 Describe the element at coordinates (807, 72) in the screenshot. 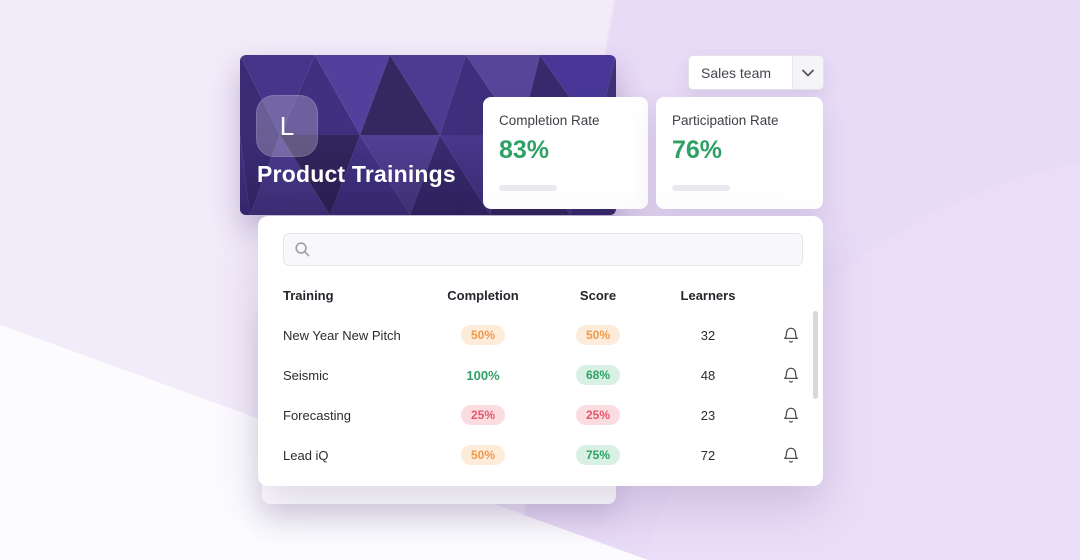

I see `chevron-down-icon` at that location.